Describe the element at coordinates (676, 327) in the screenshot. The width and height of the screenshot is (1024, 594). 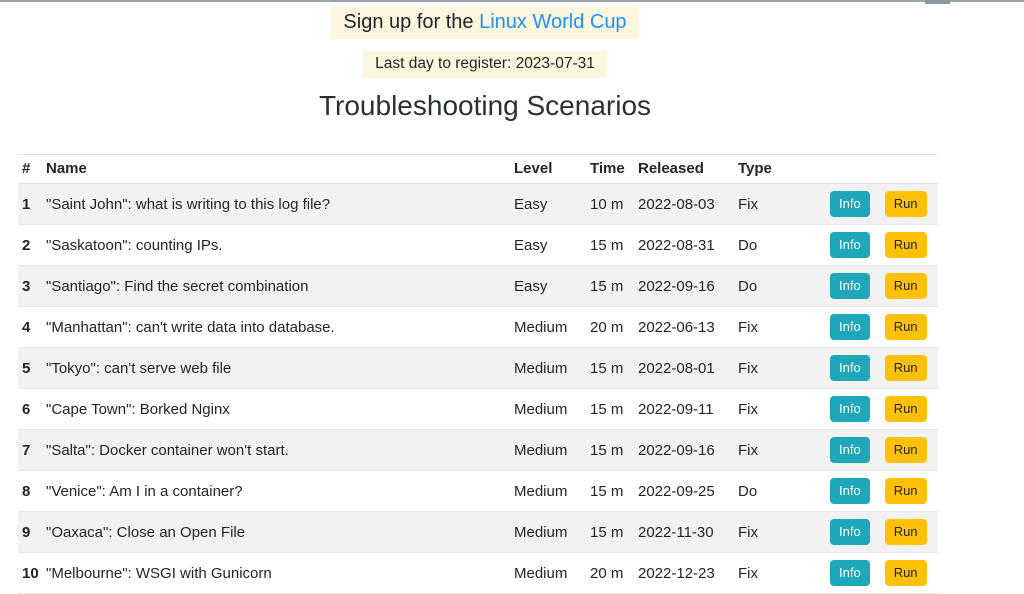
I see `scenario-released: 2022-06-13` at that location.